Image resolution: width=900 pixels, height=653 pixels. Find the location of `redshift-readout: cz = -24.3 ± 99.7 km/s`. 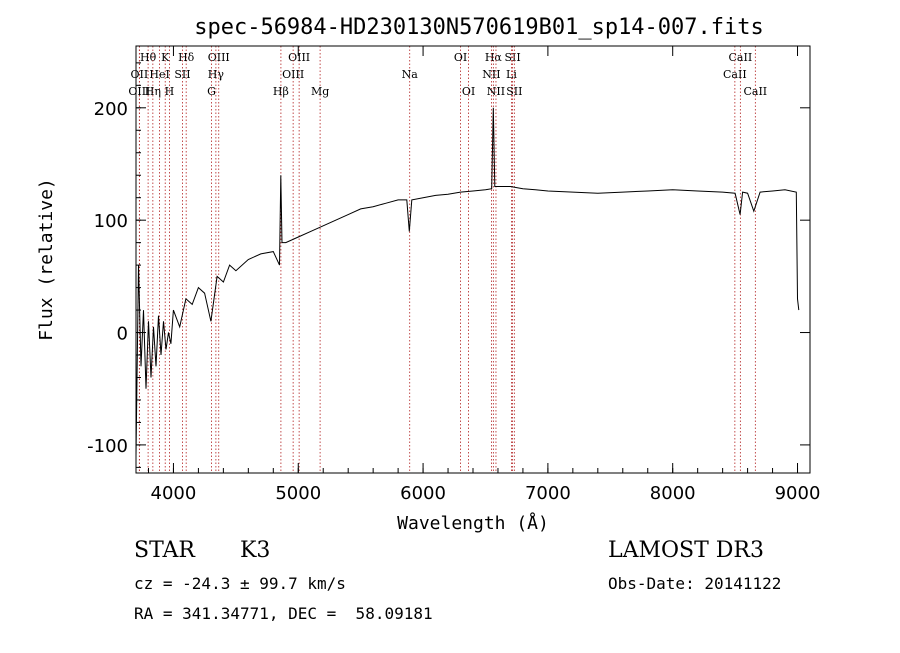

redshift-readout: cz = -24.3 ± 99.7 km/s is located at coordinates (240, 583).